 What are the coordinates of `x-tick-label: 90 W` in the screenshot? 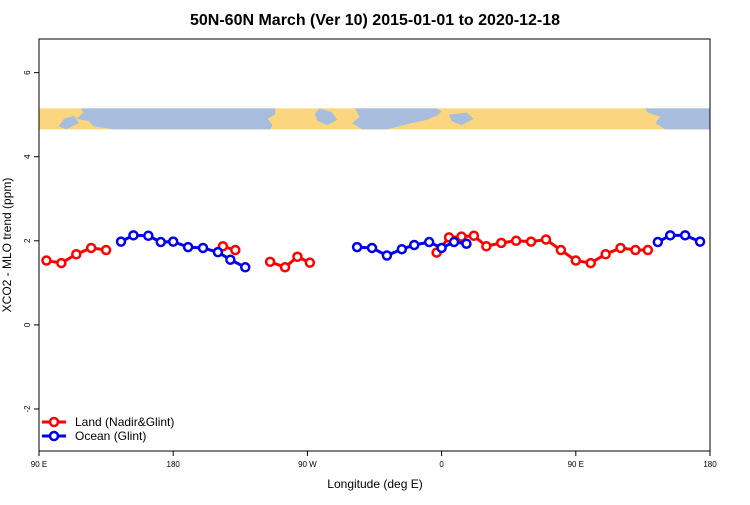 It's located at (307, 464).